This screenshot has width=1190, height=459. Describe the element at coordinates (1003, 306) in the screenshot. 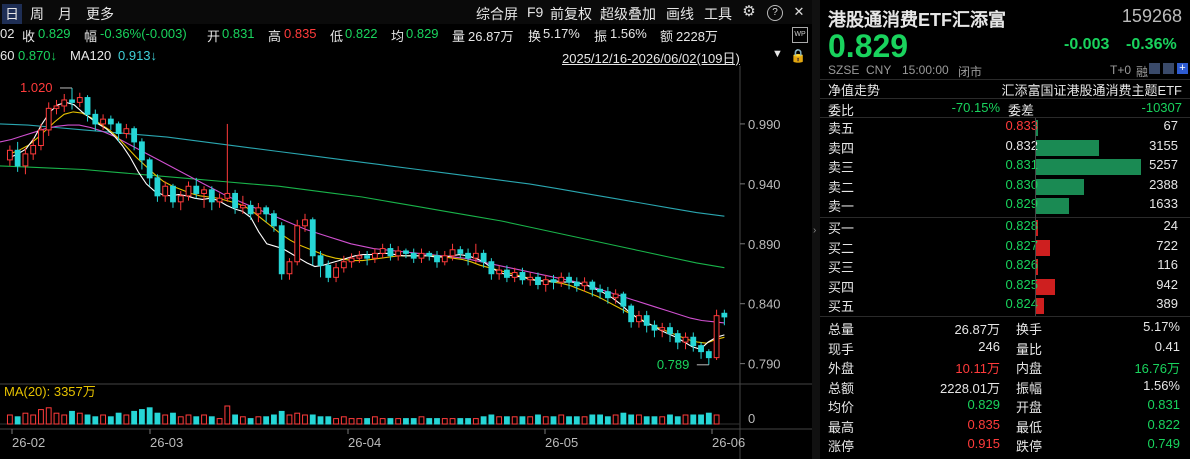

I see `buy-level-row: 买五 0.824 389` at that location.